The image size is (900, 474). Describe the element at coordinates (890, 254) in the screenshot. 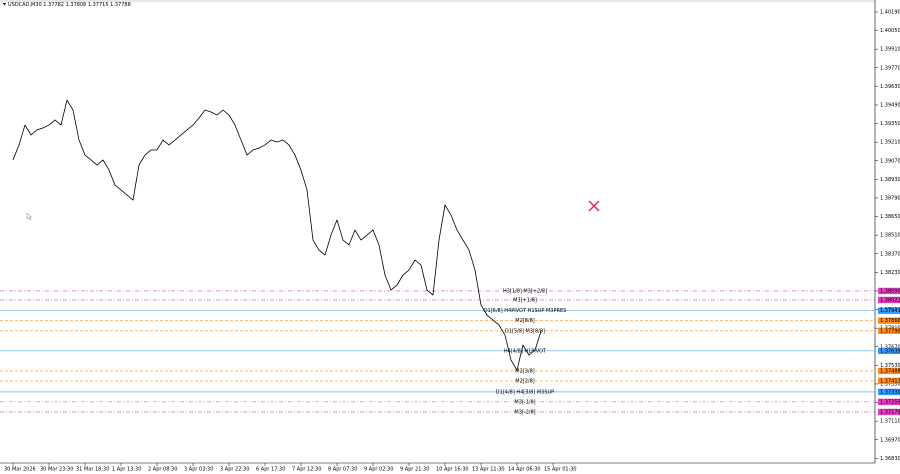

I see `y-tick-label: 1.38370` at that location.